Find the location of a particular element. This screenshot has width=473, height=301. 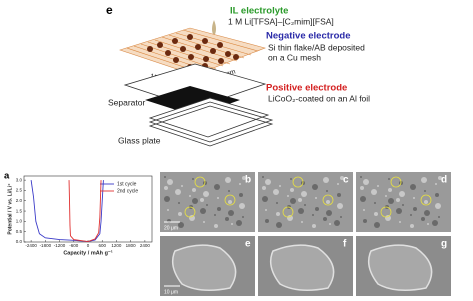

al-foil is located at coordinates (209, 117).